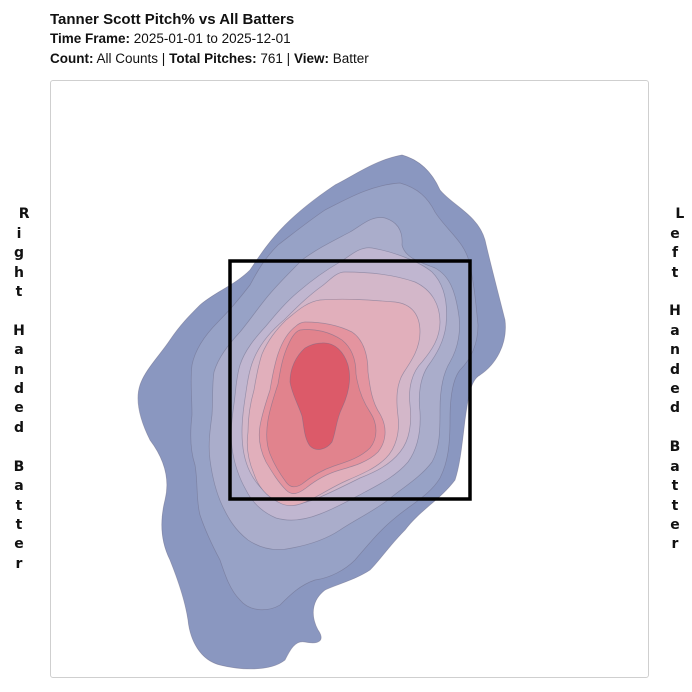 The image size is (692, 692). I want to click on count-value: All Counts, so click(127, 58).